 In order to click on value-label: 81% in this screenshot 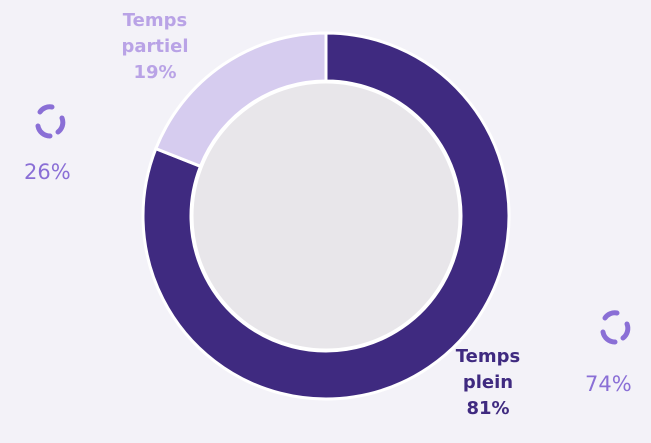, I will do `click(488, 408)`.